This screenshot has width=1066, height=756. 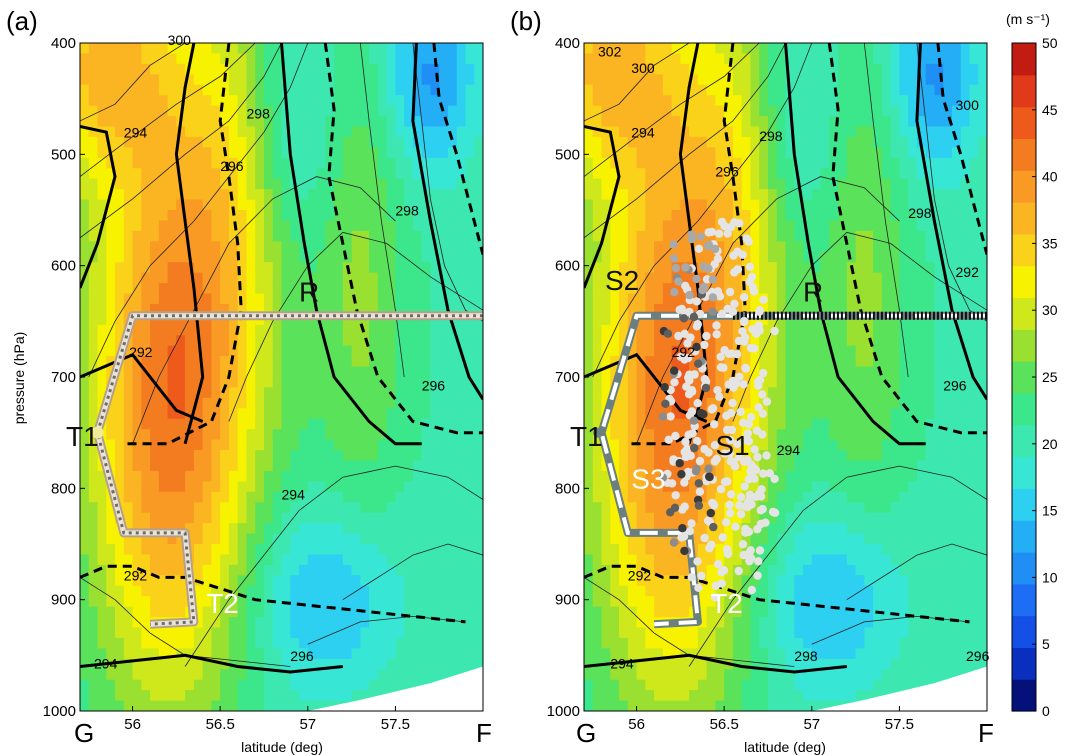 I want to click on y-tick-label: 900, so click(x=567, y=600).